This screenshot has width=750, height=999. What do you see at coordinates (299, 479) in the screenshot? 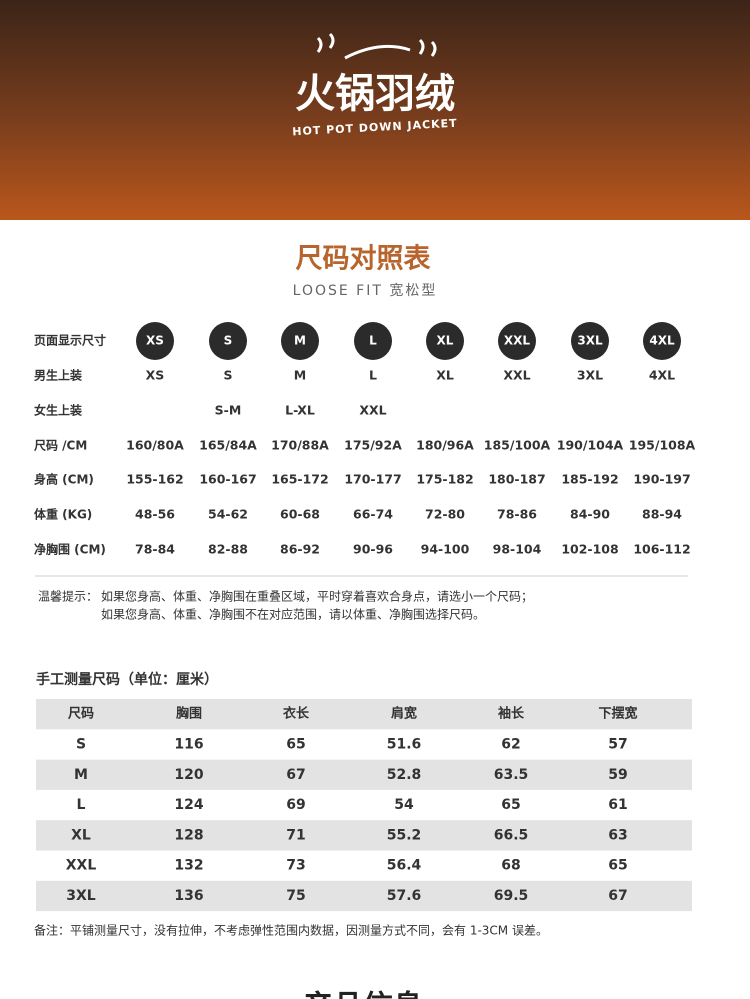
I see `cell: 165-172` at bounding box center [299, 479].